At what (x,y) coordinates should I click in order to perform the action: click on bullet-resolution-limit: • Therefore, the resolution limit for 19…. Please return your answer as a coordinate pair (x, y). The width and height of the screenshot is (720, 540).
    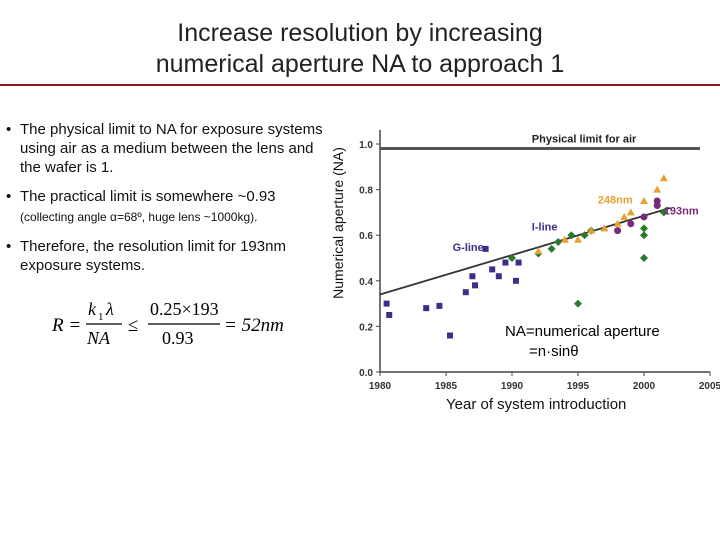
    Looking at the image, I should click on (168, 256).